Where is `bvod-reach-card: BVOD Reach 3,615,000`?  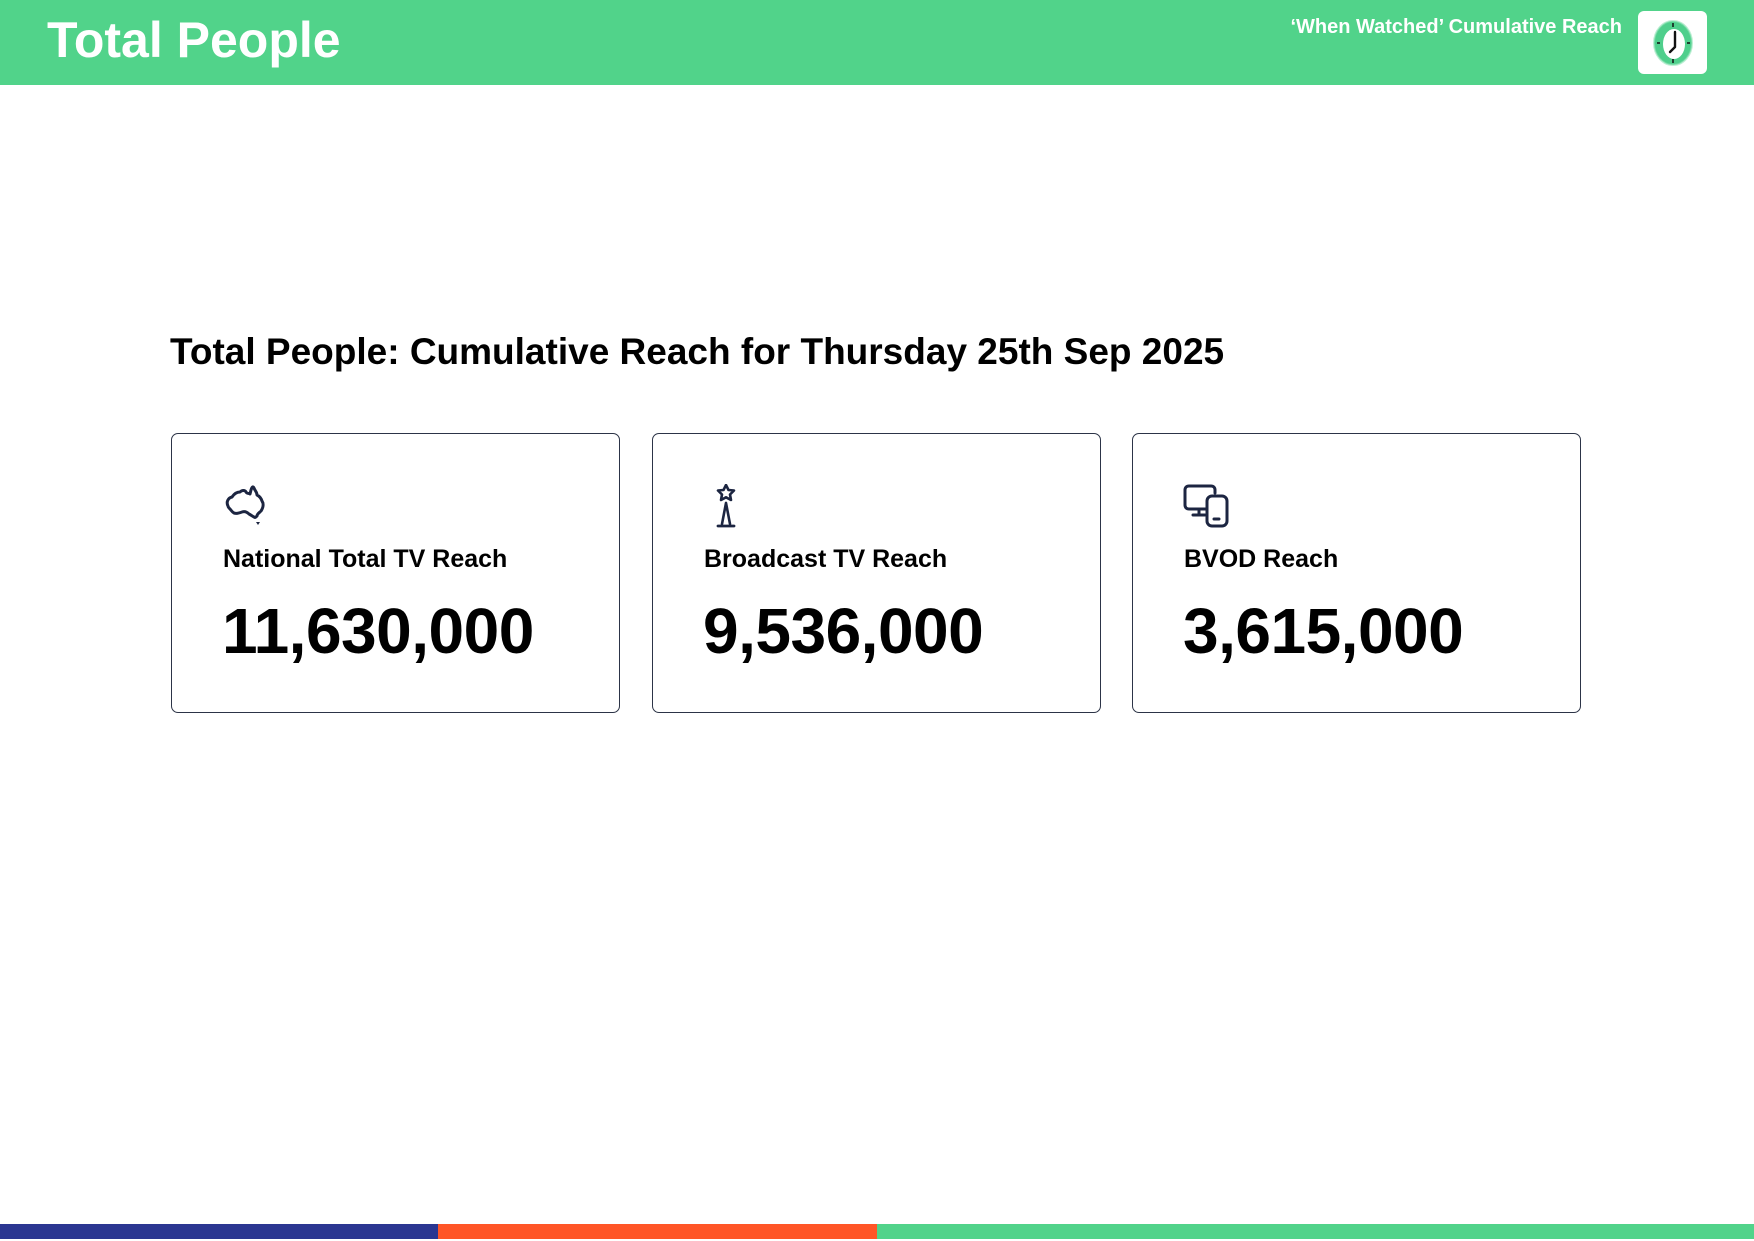 bvod-reach-card: BVOD Reach 3,615,000 is located at coordinates (1356, 573).